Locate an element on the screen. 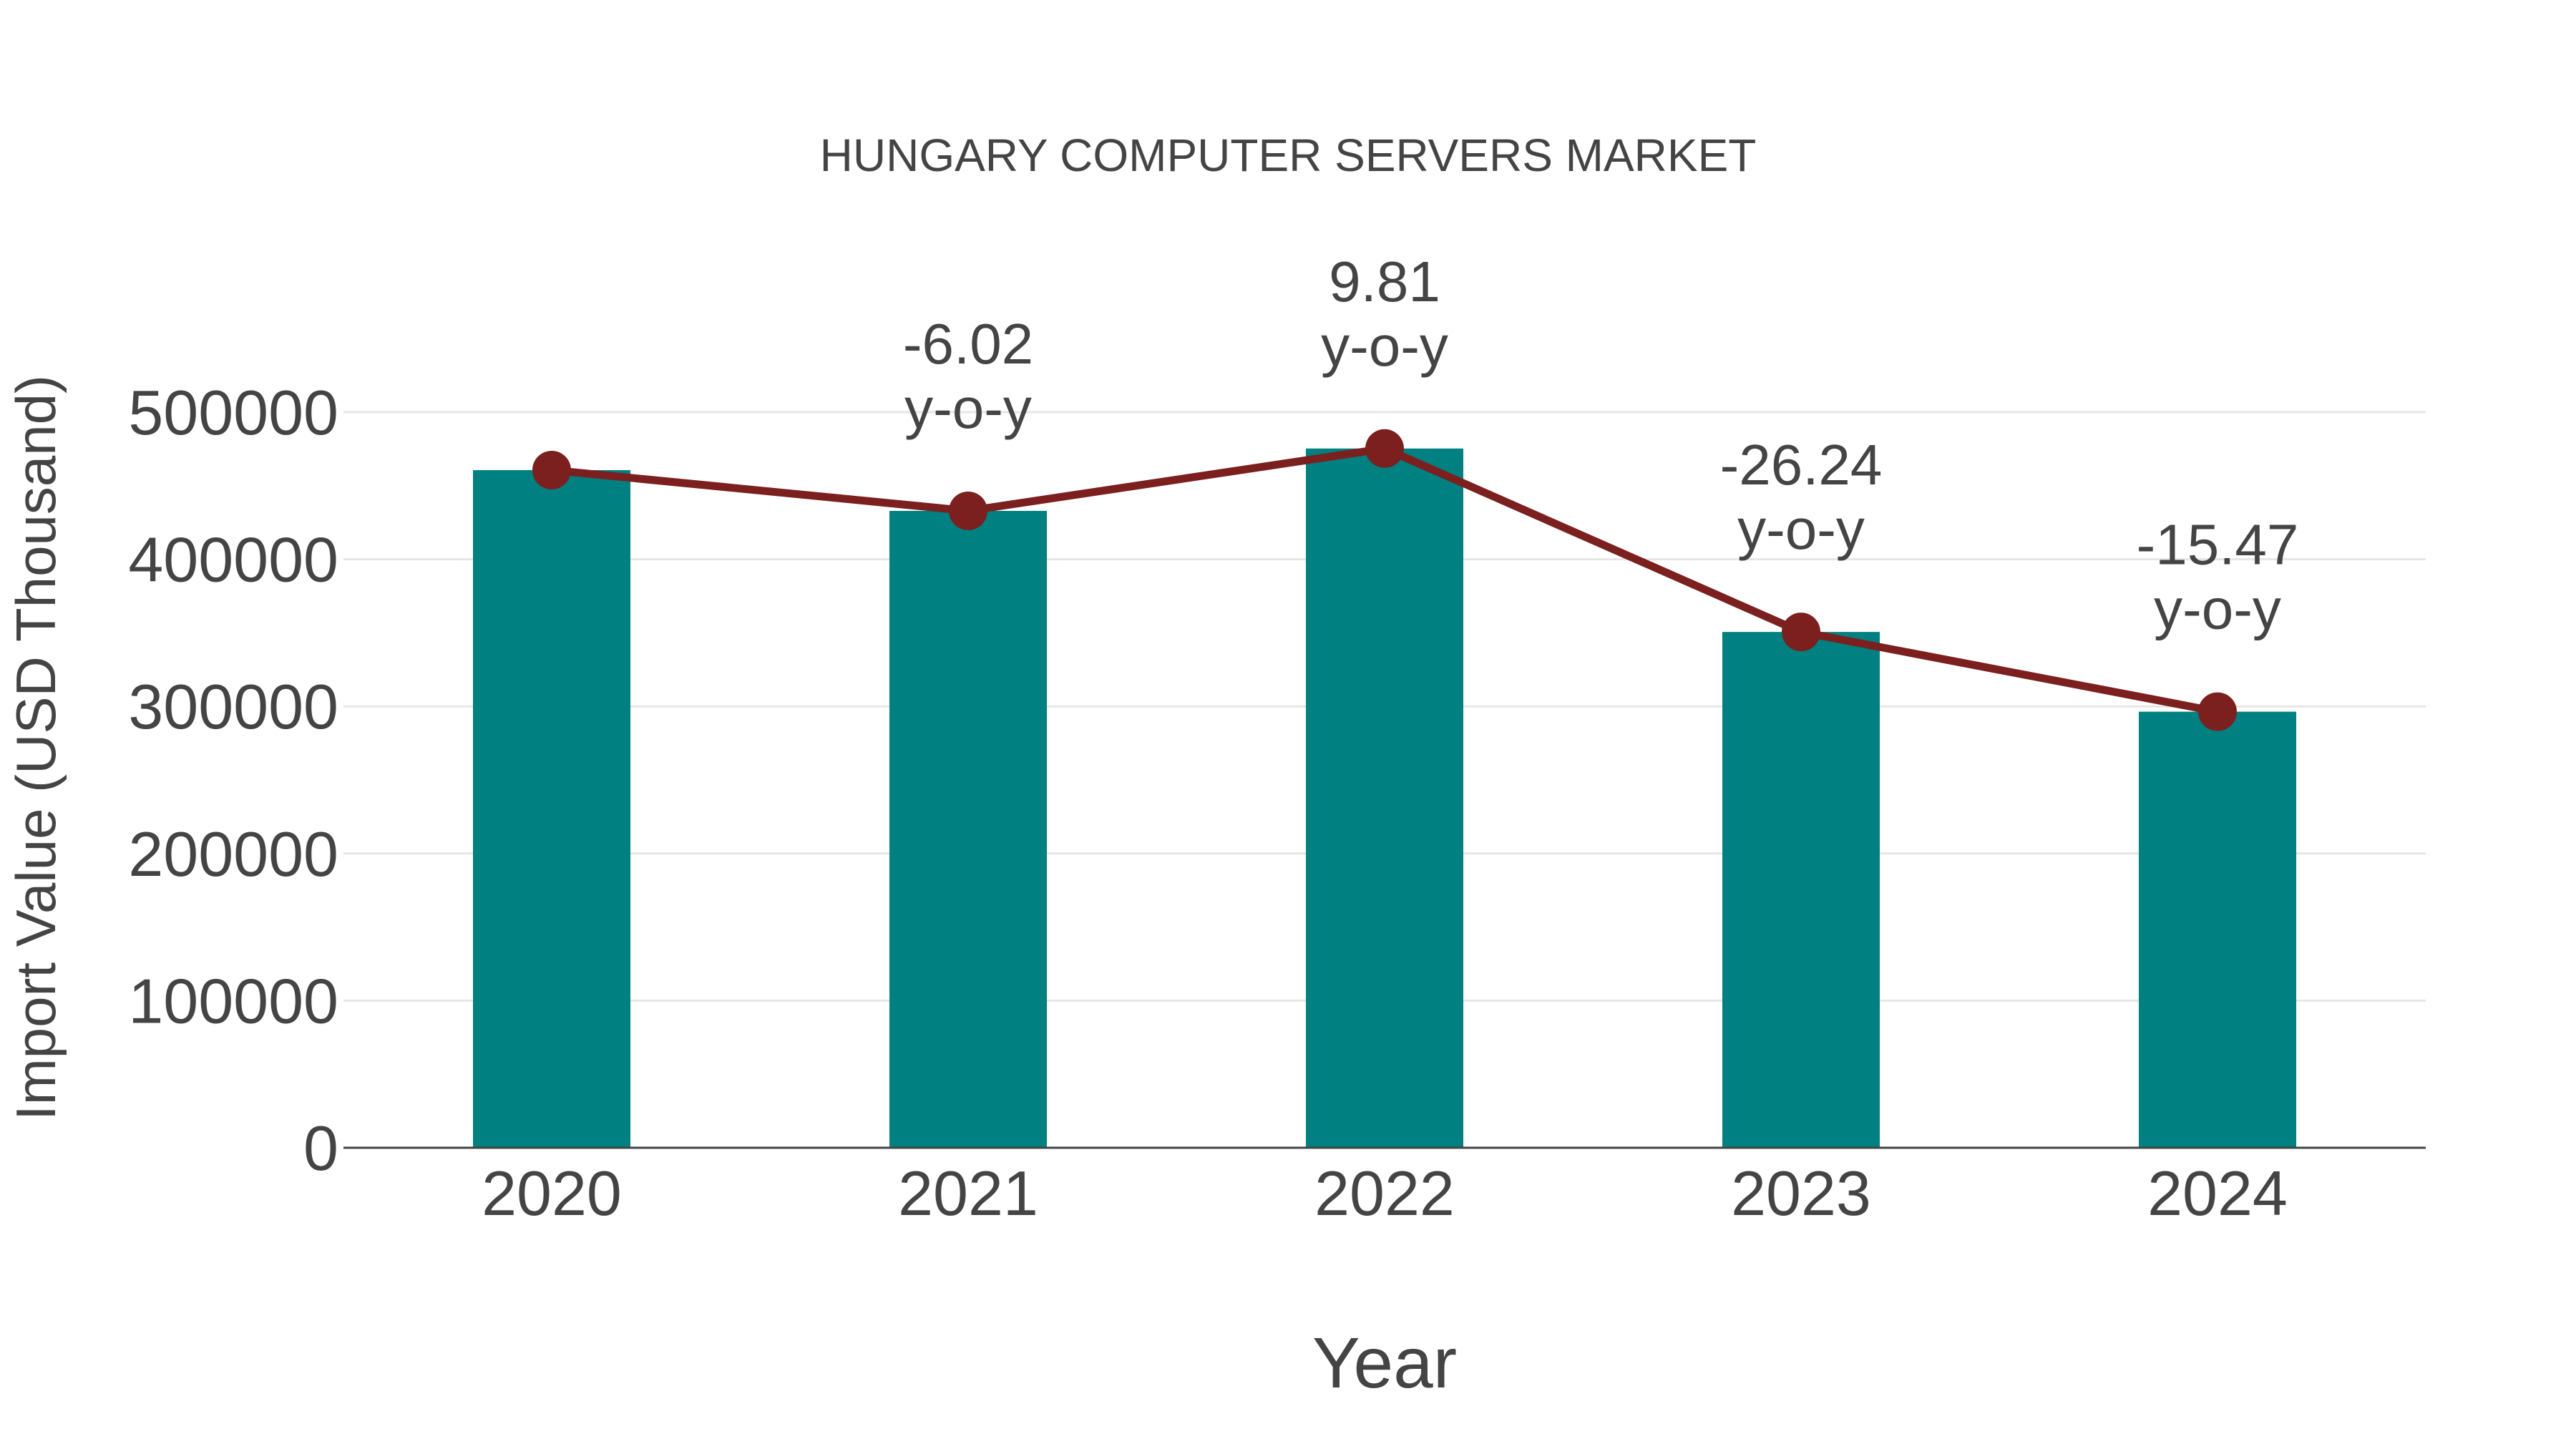 The height and width of the screenshot is (1449, 2576). trend-marker-2020 is located at coordinates (551, 470).